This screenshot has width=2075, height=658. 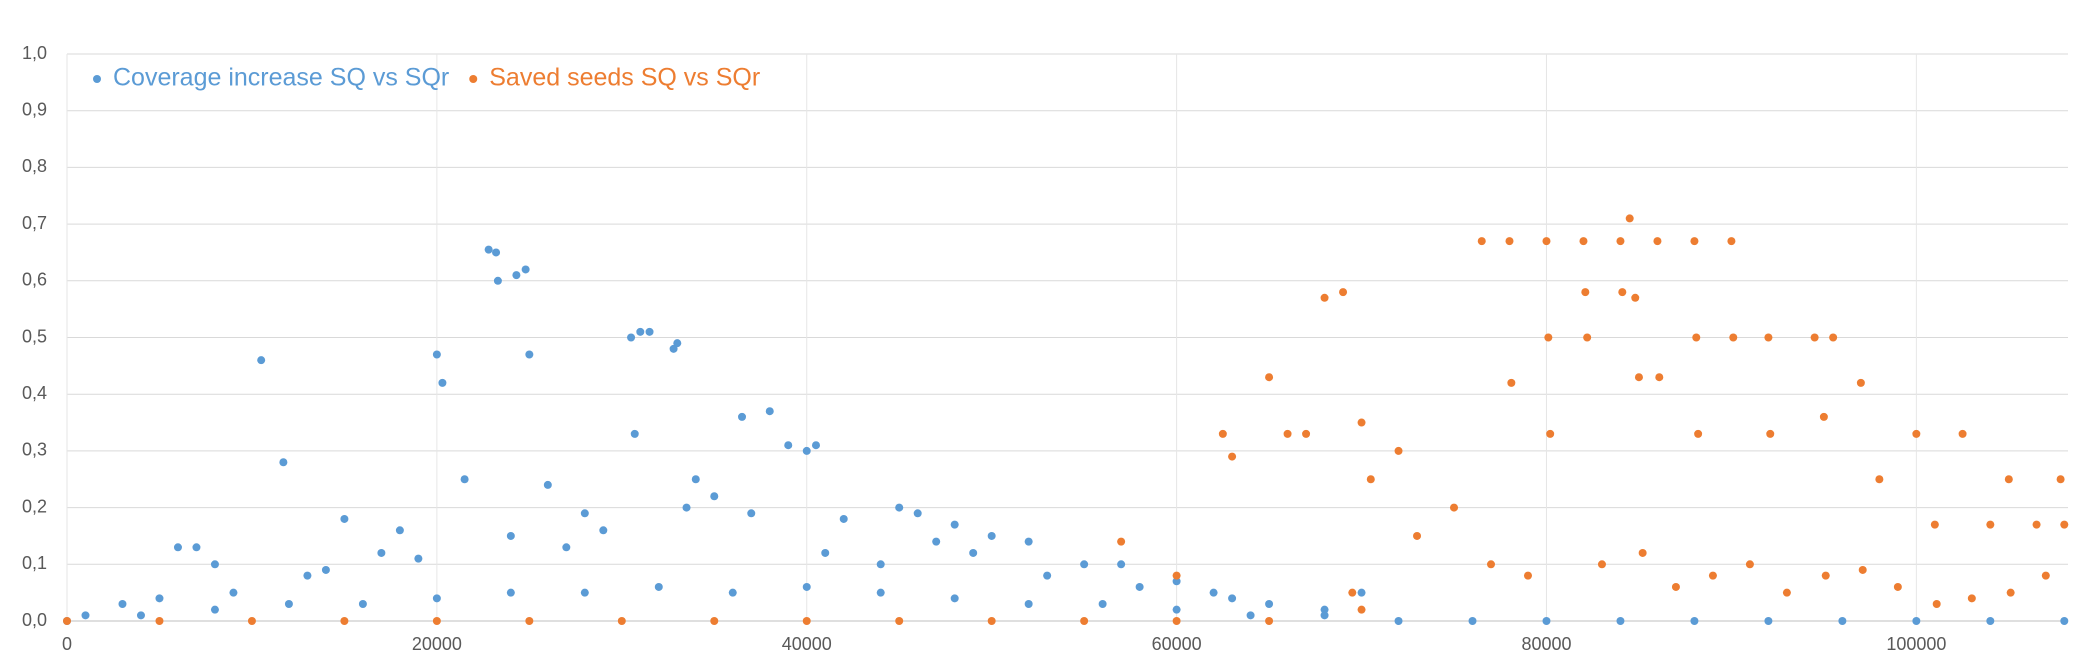 I want to click on x-tick-label: 100000, so click(x=1916, y=644).